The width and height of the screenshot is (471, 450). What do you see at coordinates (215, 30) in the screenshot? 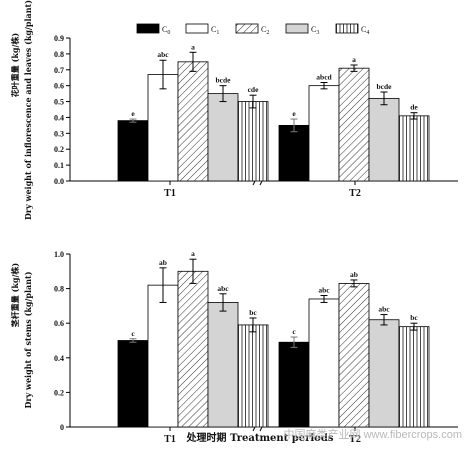
I see `legend-label-c1: C1` at bounding box center [215, 30].